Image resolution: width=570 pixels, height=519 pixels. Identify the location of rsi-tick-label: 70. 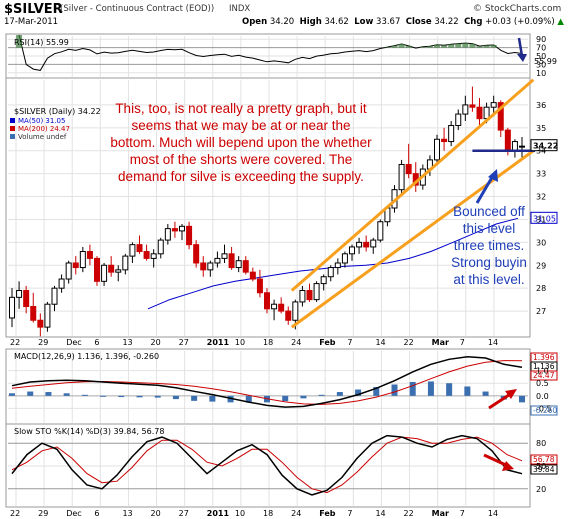
(541, 48).